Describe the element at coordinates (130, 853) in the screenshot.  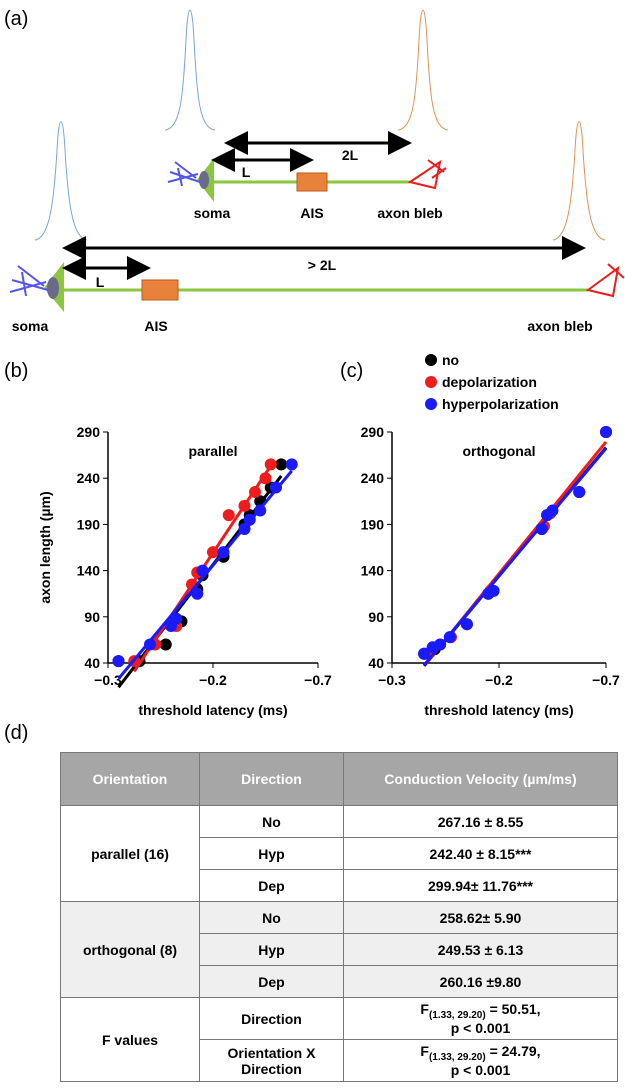
I see `cell: parallel (16)` at that location.